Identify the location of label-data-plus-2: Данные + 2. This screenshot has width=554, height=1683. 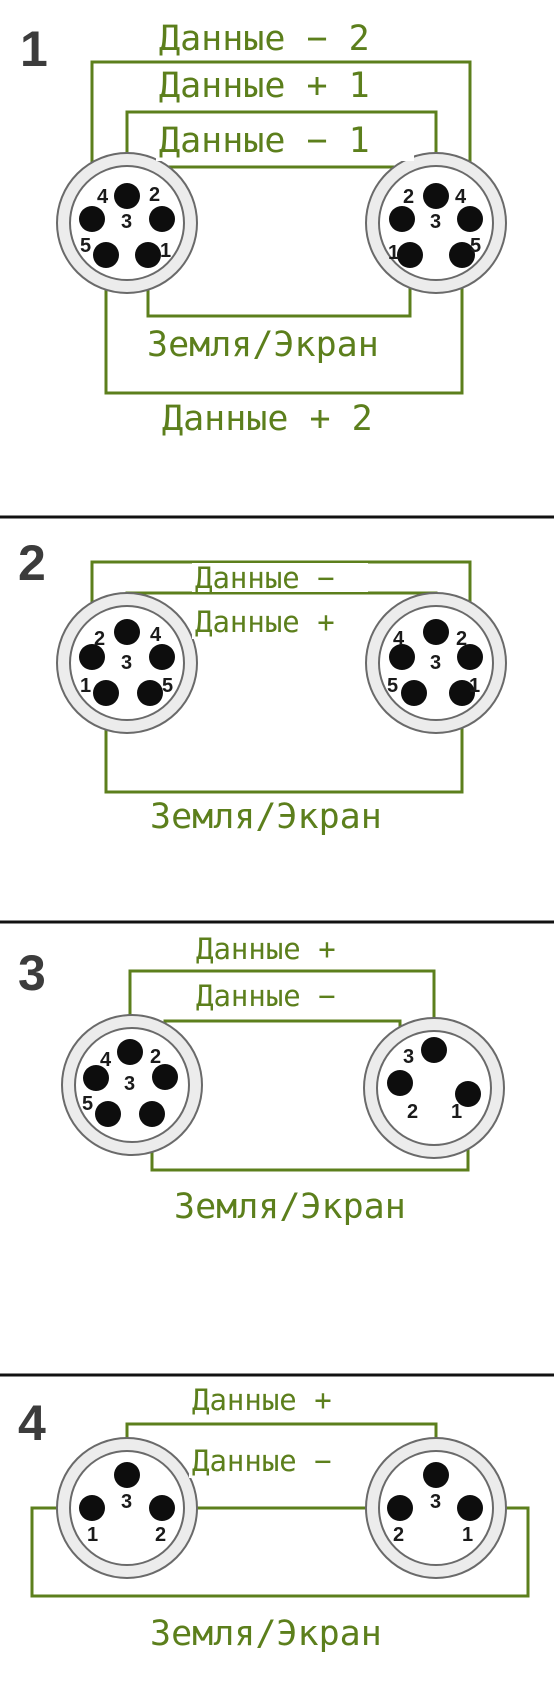
(267, 419).